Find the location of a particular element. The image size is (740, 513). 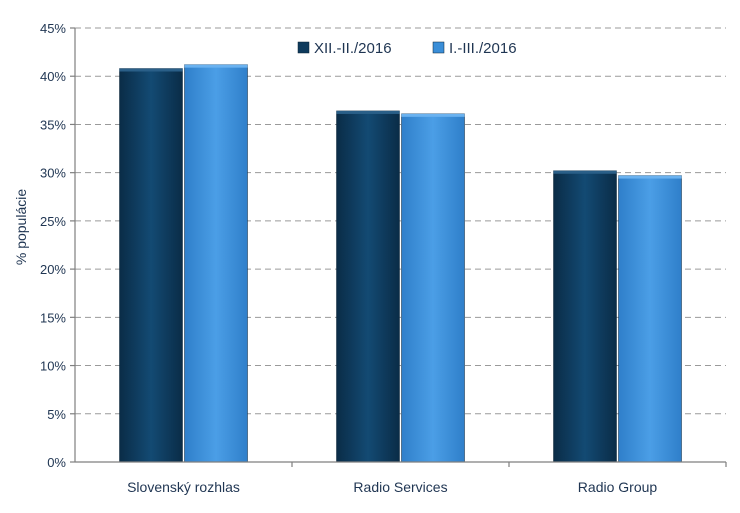

x-category-label: Slovenský rozhlas is located at coordinates (183, 487).